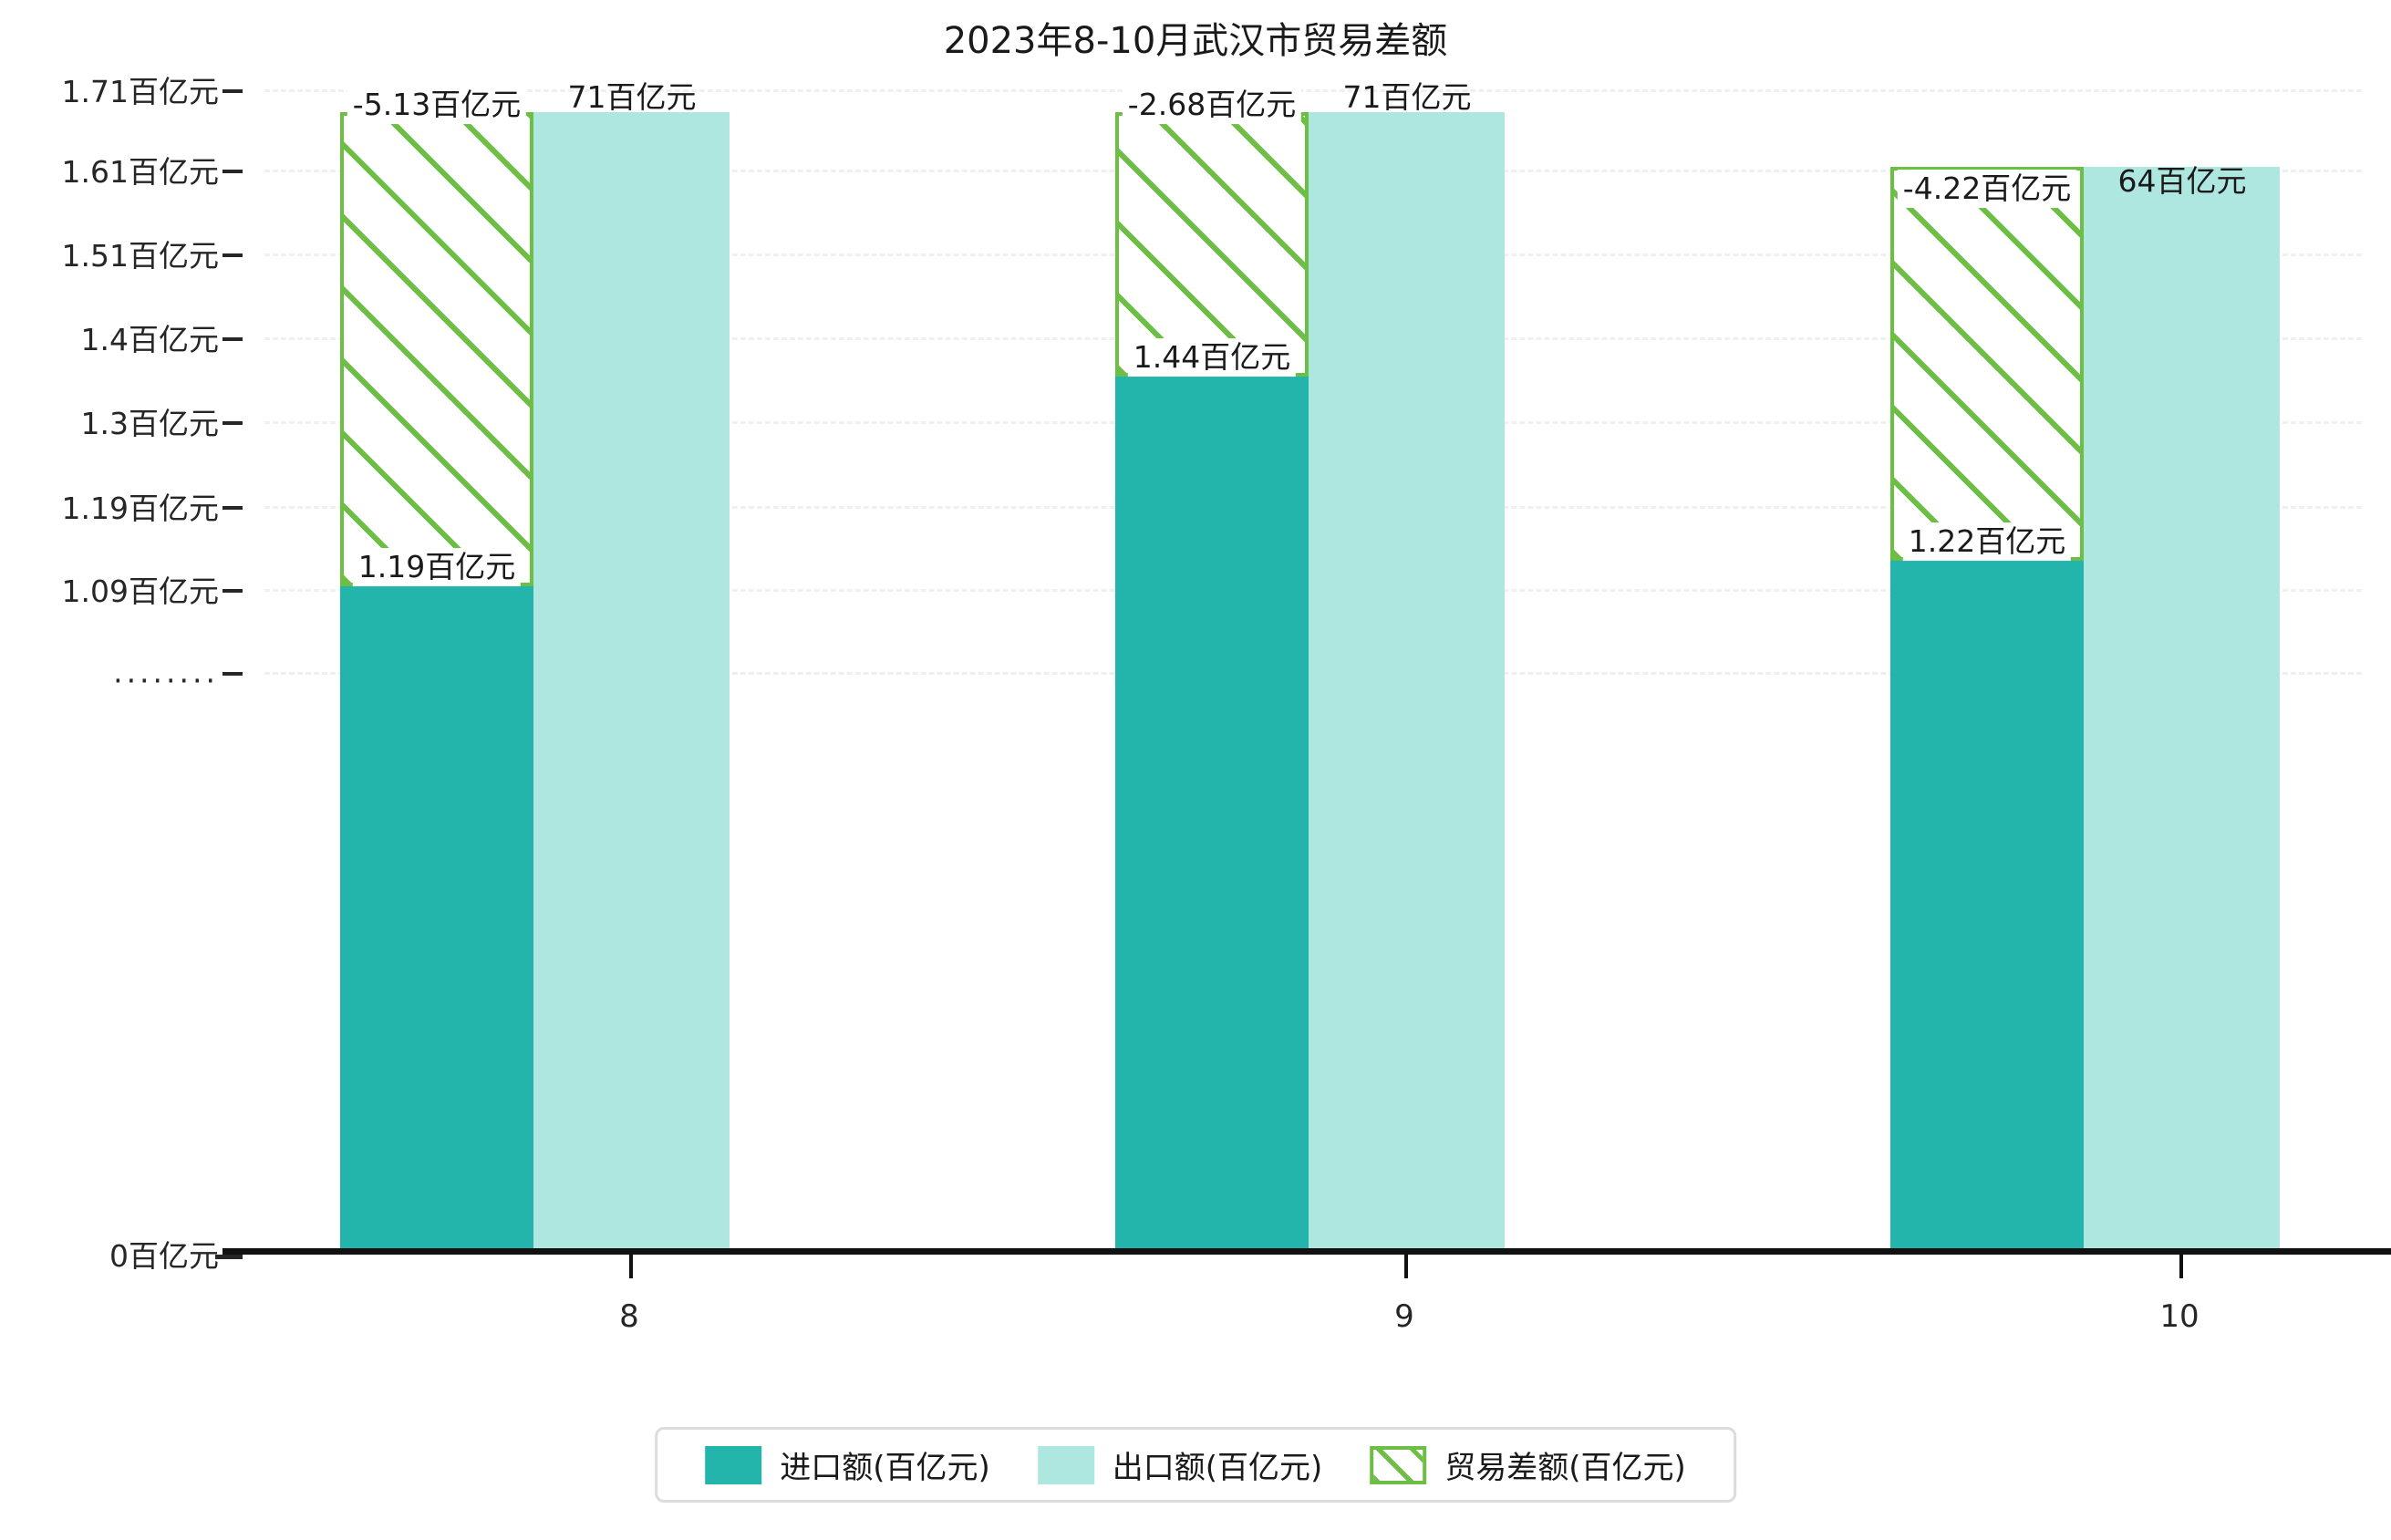 The image size is (2391, 1540). I want to click on value-label-trade-balance-10: -4.22百亿元, so click(1987, 189).